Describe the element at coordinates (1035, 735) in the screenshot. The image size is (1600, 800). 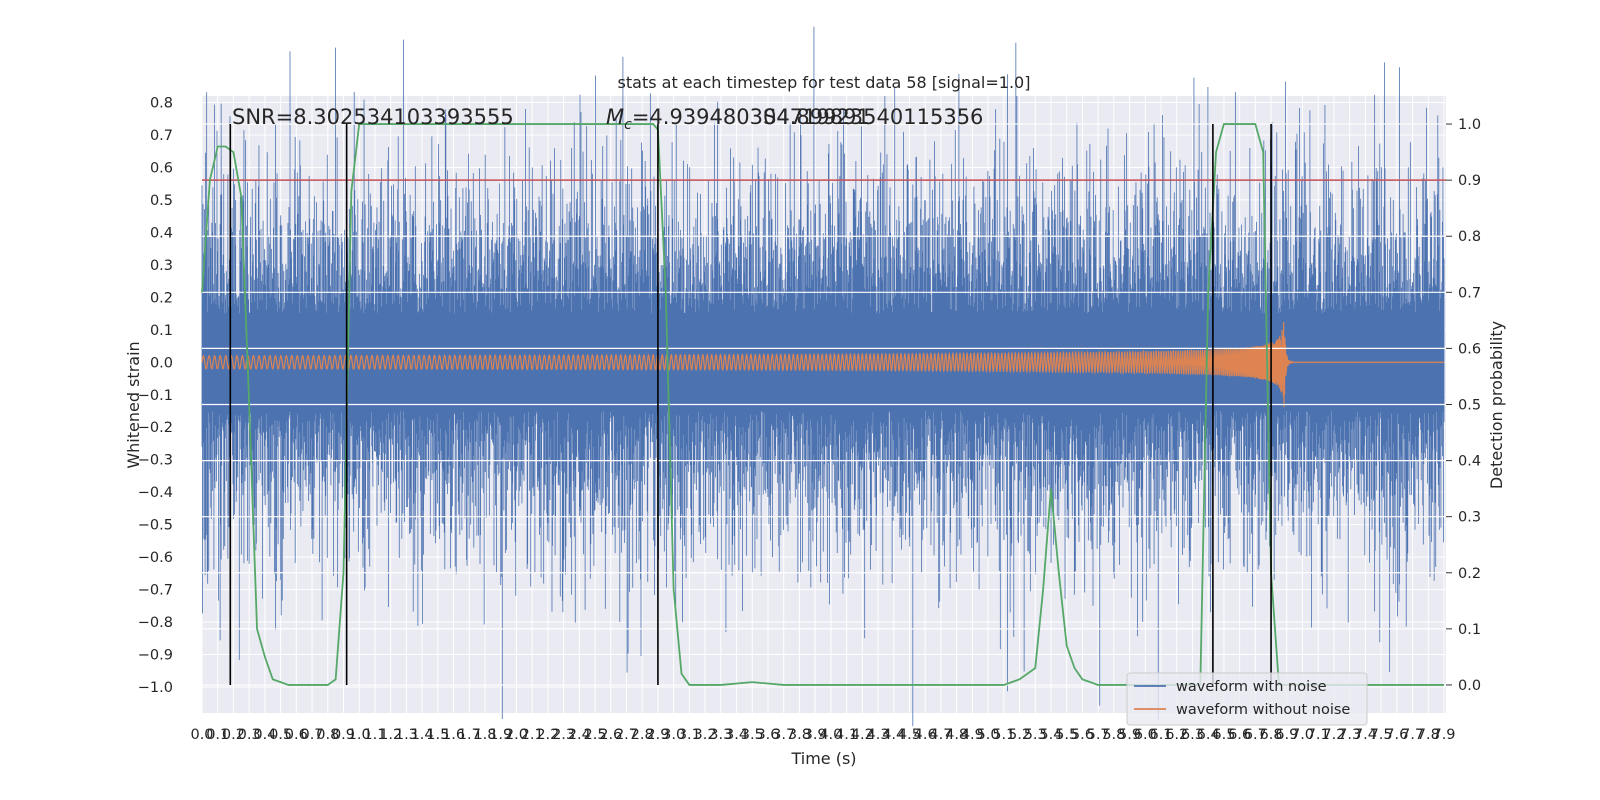
I see `x-tick-label: 5.3` at that location.